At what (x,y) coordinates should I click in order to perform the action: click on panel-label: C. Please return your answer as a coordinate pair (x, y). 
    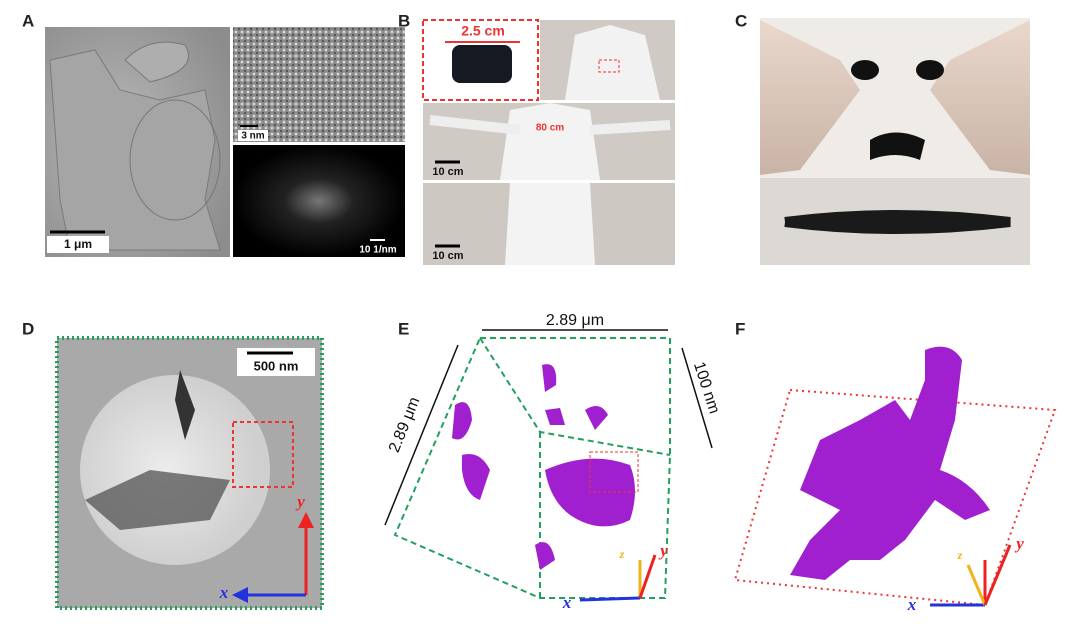
    Looking at the image, I should click on (741, 20).